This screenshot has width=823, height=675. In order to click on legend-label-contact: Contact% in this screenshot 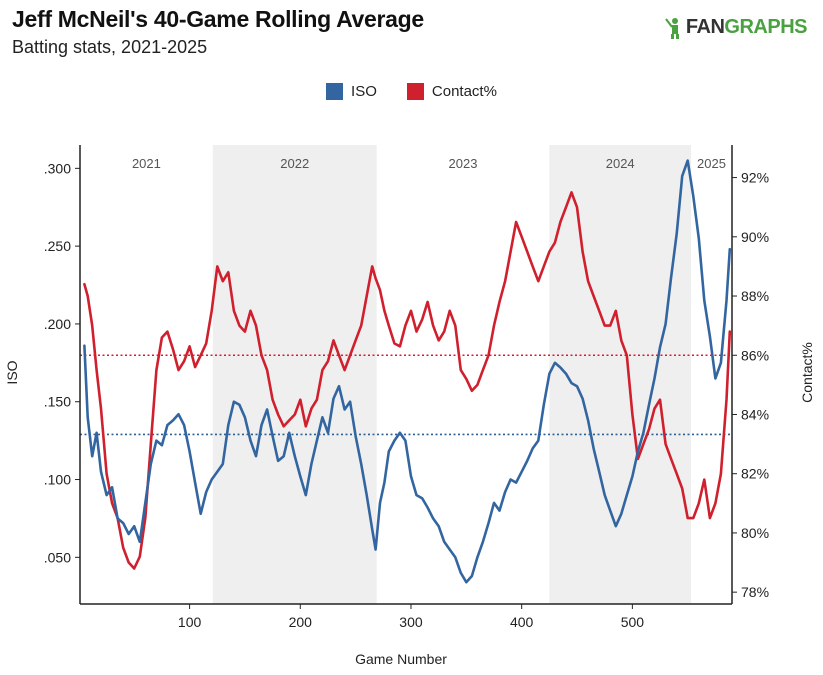, I will do `click(464, 91)`.